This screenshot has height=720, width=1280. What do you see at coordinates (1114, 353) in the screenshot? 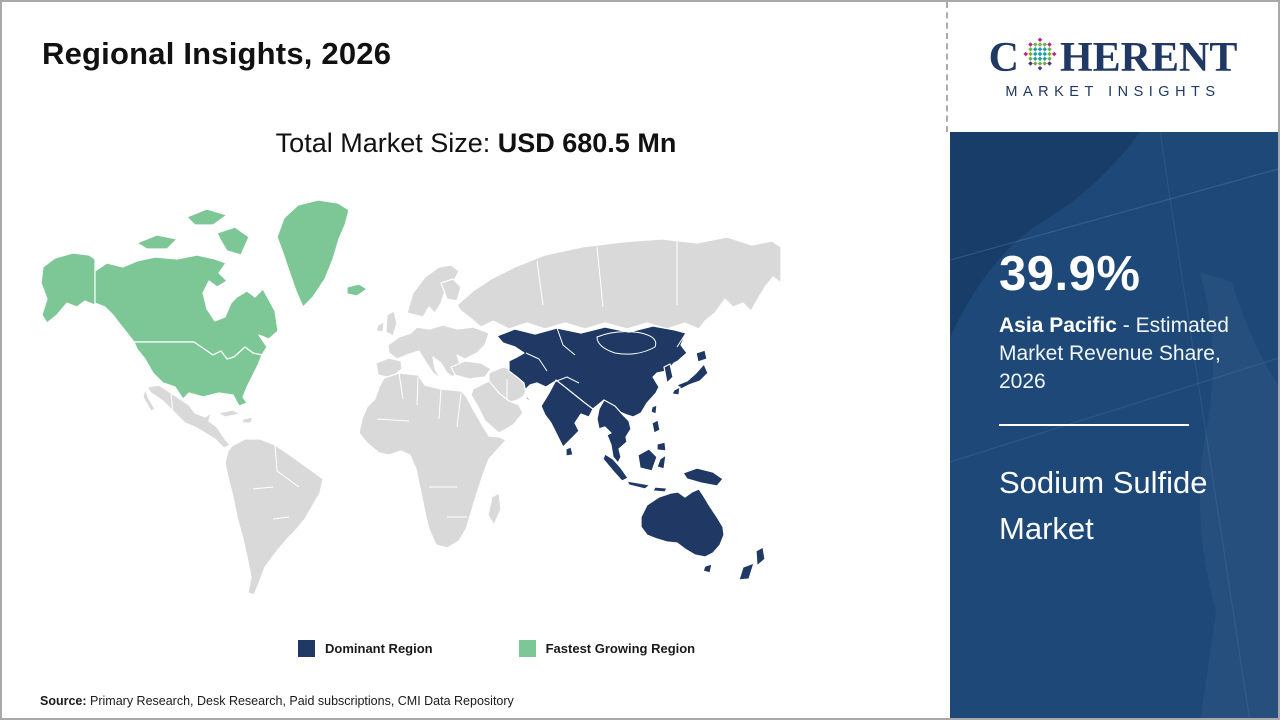
I see `stat-desc-rest: - Estimated Market Revenue Share, 2026` at bounding box center [1114, 353].